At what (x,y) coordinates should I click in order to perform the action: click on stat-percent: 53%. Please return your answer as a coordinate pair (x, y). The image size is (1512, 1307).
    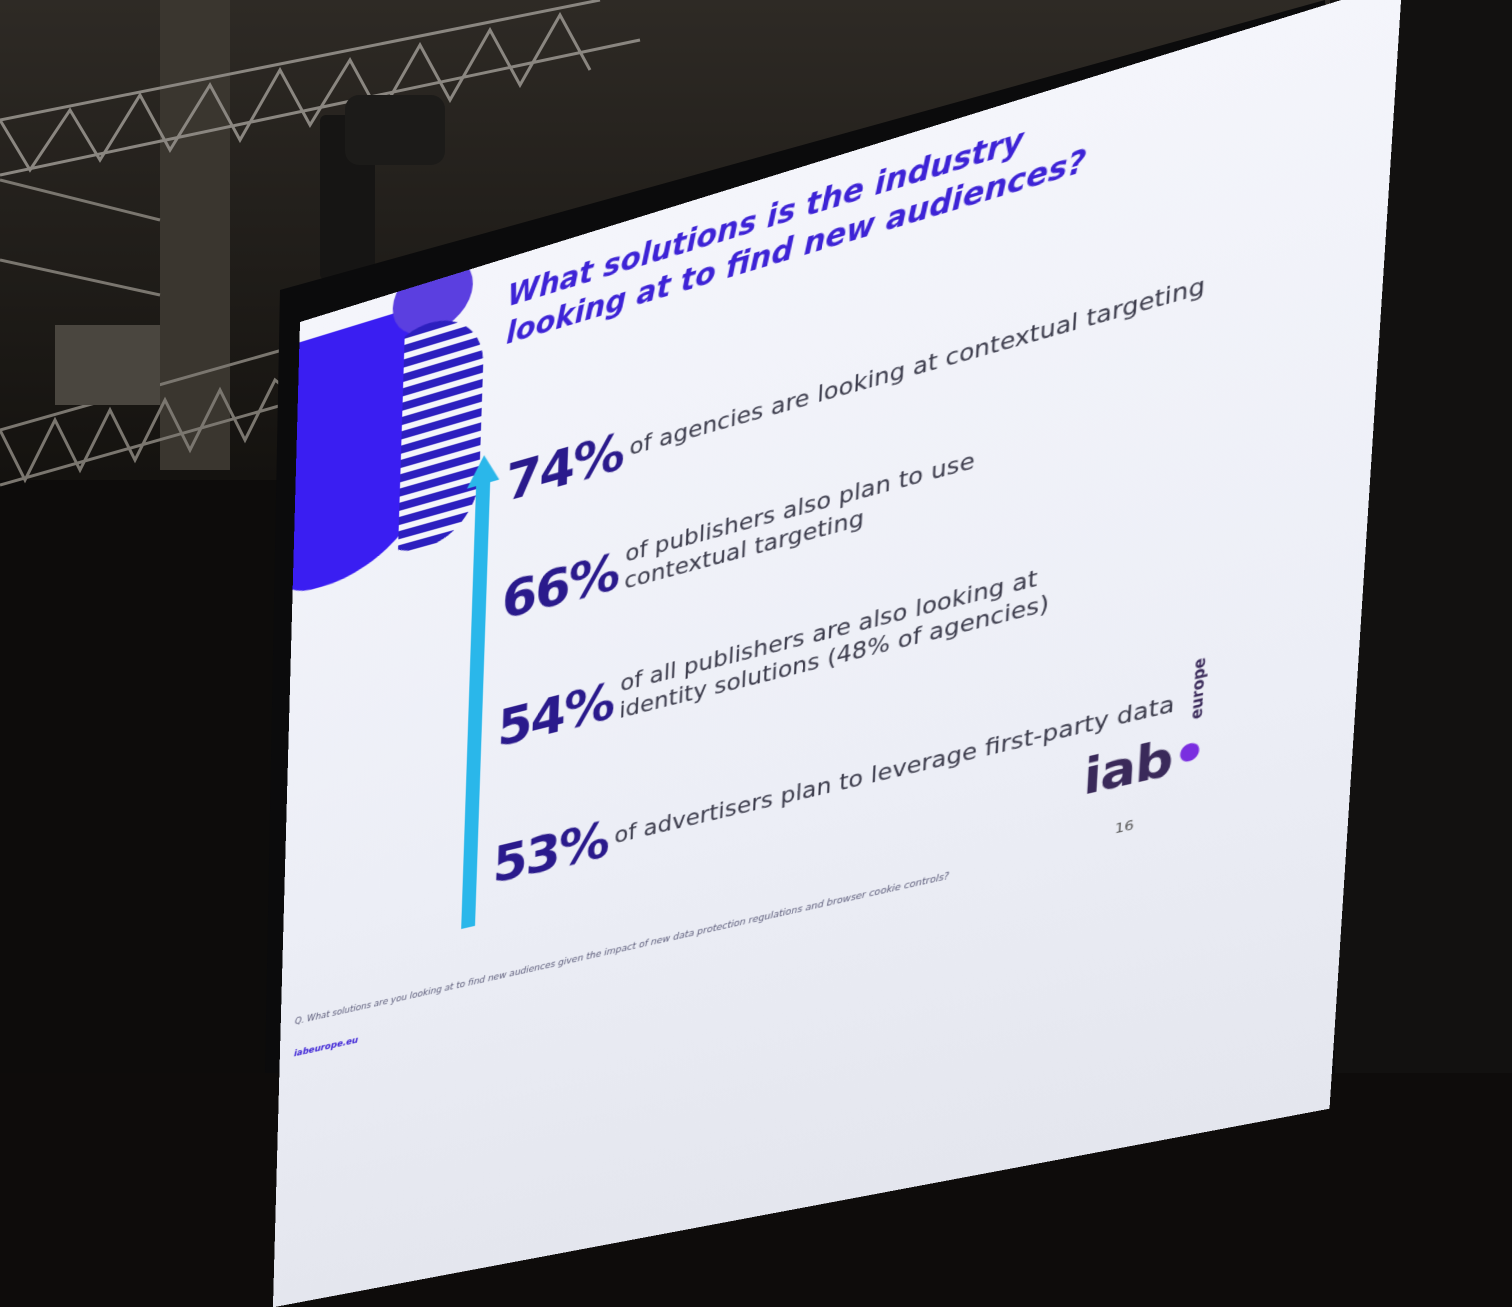
    Looking at the image, I should click on (554, 852).